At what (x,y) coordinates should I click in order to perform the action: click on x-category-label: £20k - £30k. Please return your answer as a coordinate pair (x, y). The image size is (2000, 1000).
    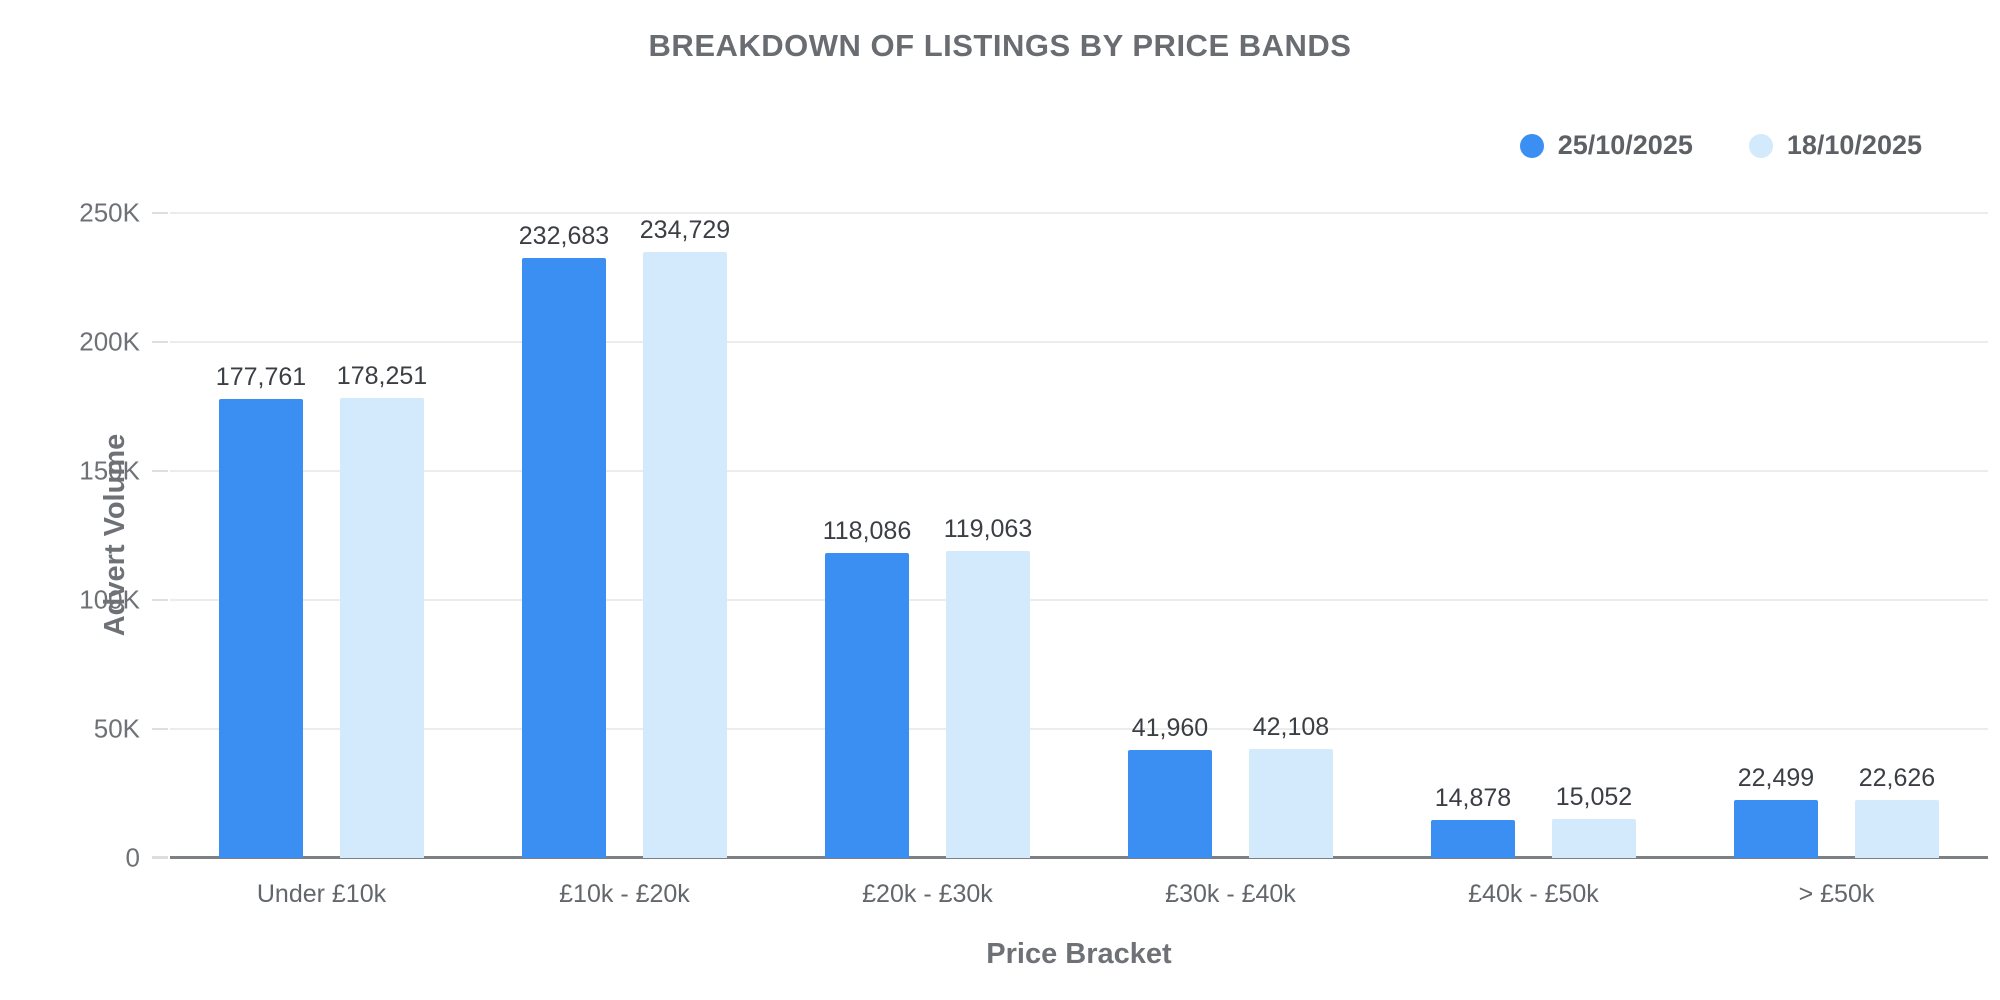
    Looking at the image, I should click on (927, 894).